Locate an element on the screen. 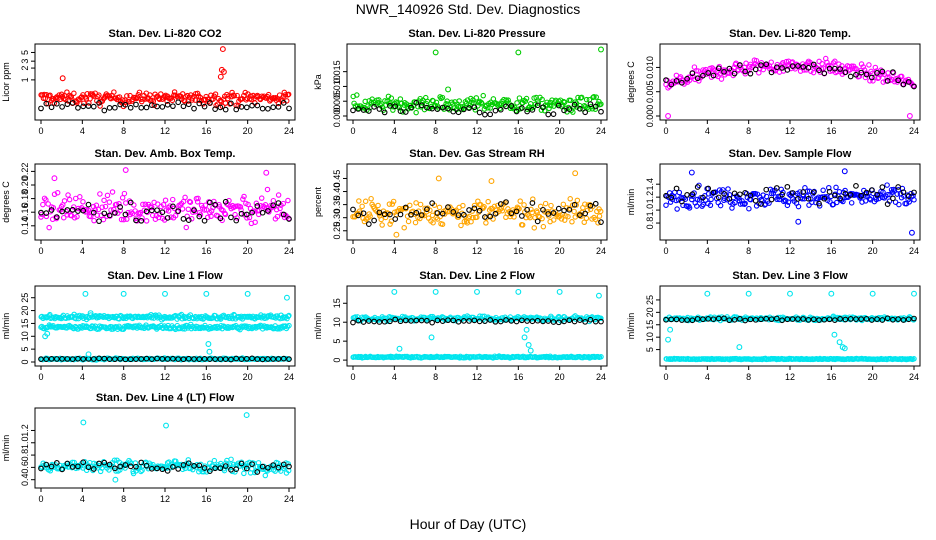  x-tick-label: 8 is located at coordinates (435, 377).